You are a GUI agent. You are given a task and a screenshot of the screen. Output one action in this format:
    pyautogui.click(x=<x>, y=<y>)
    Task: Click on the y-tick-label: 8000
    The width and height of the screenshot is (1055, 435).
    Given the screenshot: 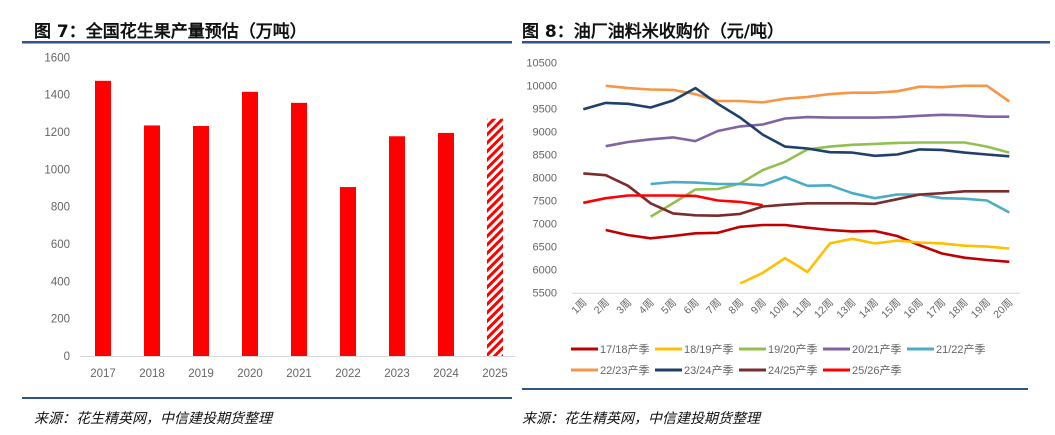 What is the action you would take?
    pyautogui.click(x=545, y=179)
    